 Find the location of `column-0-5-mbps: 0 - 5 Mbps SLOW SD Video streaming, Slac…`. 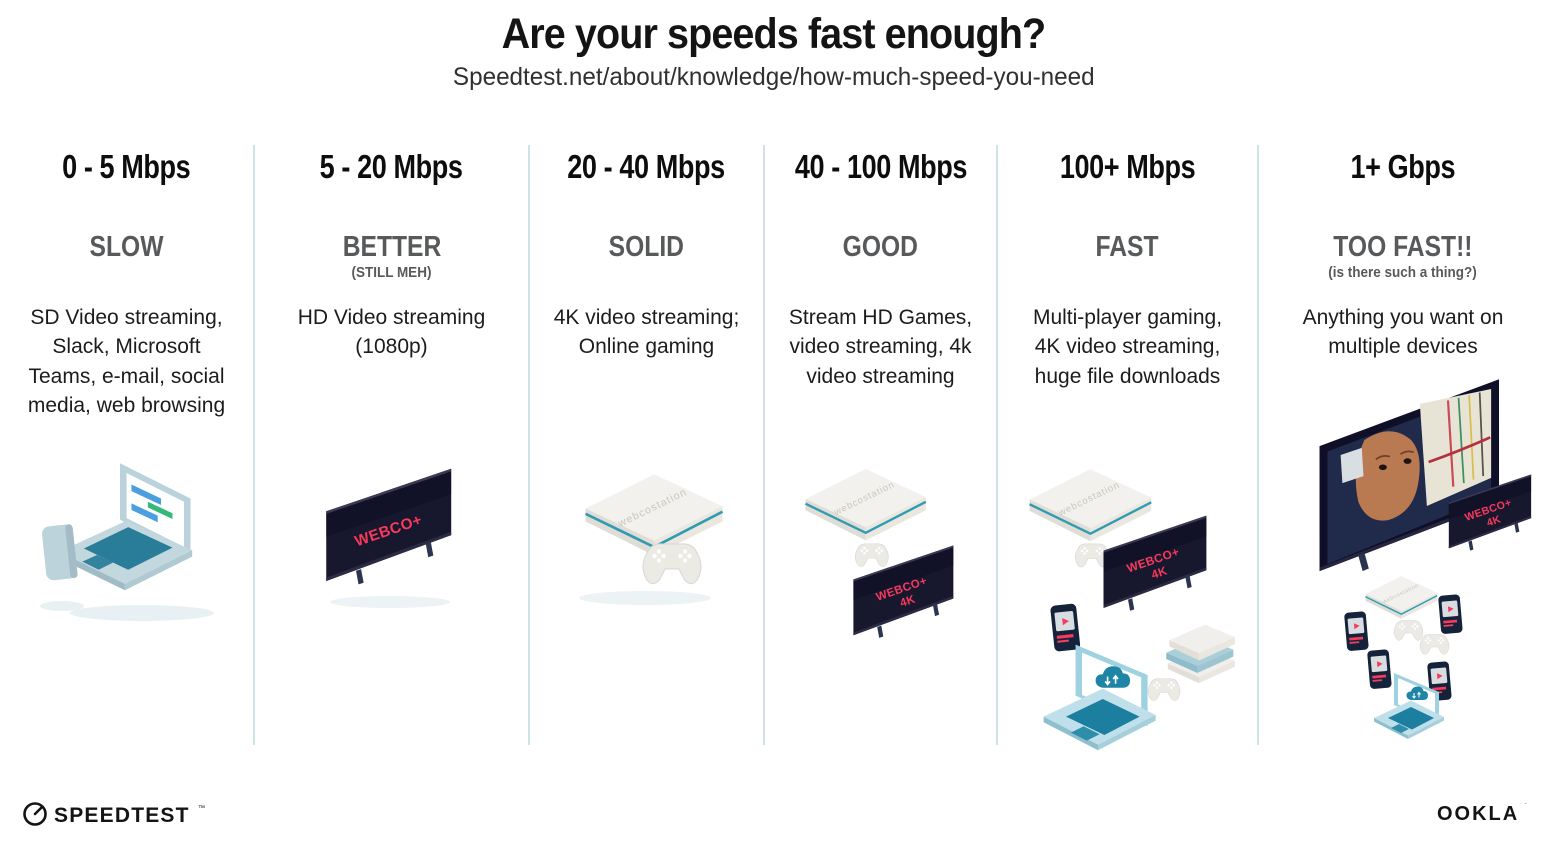

column-0-5-mbps: 0 - 5 Mbps SLOW SD Video streaming, Slac… is located at coordinates (127, 445).